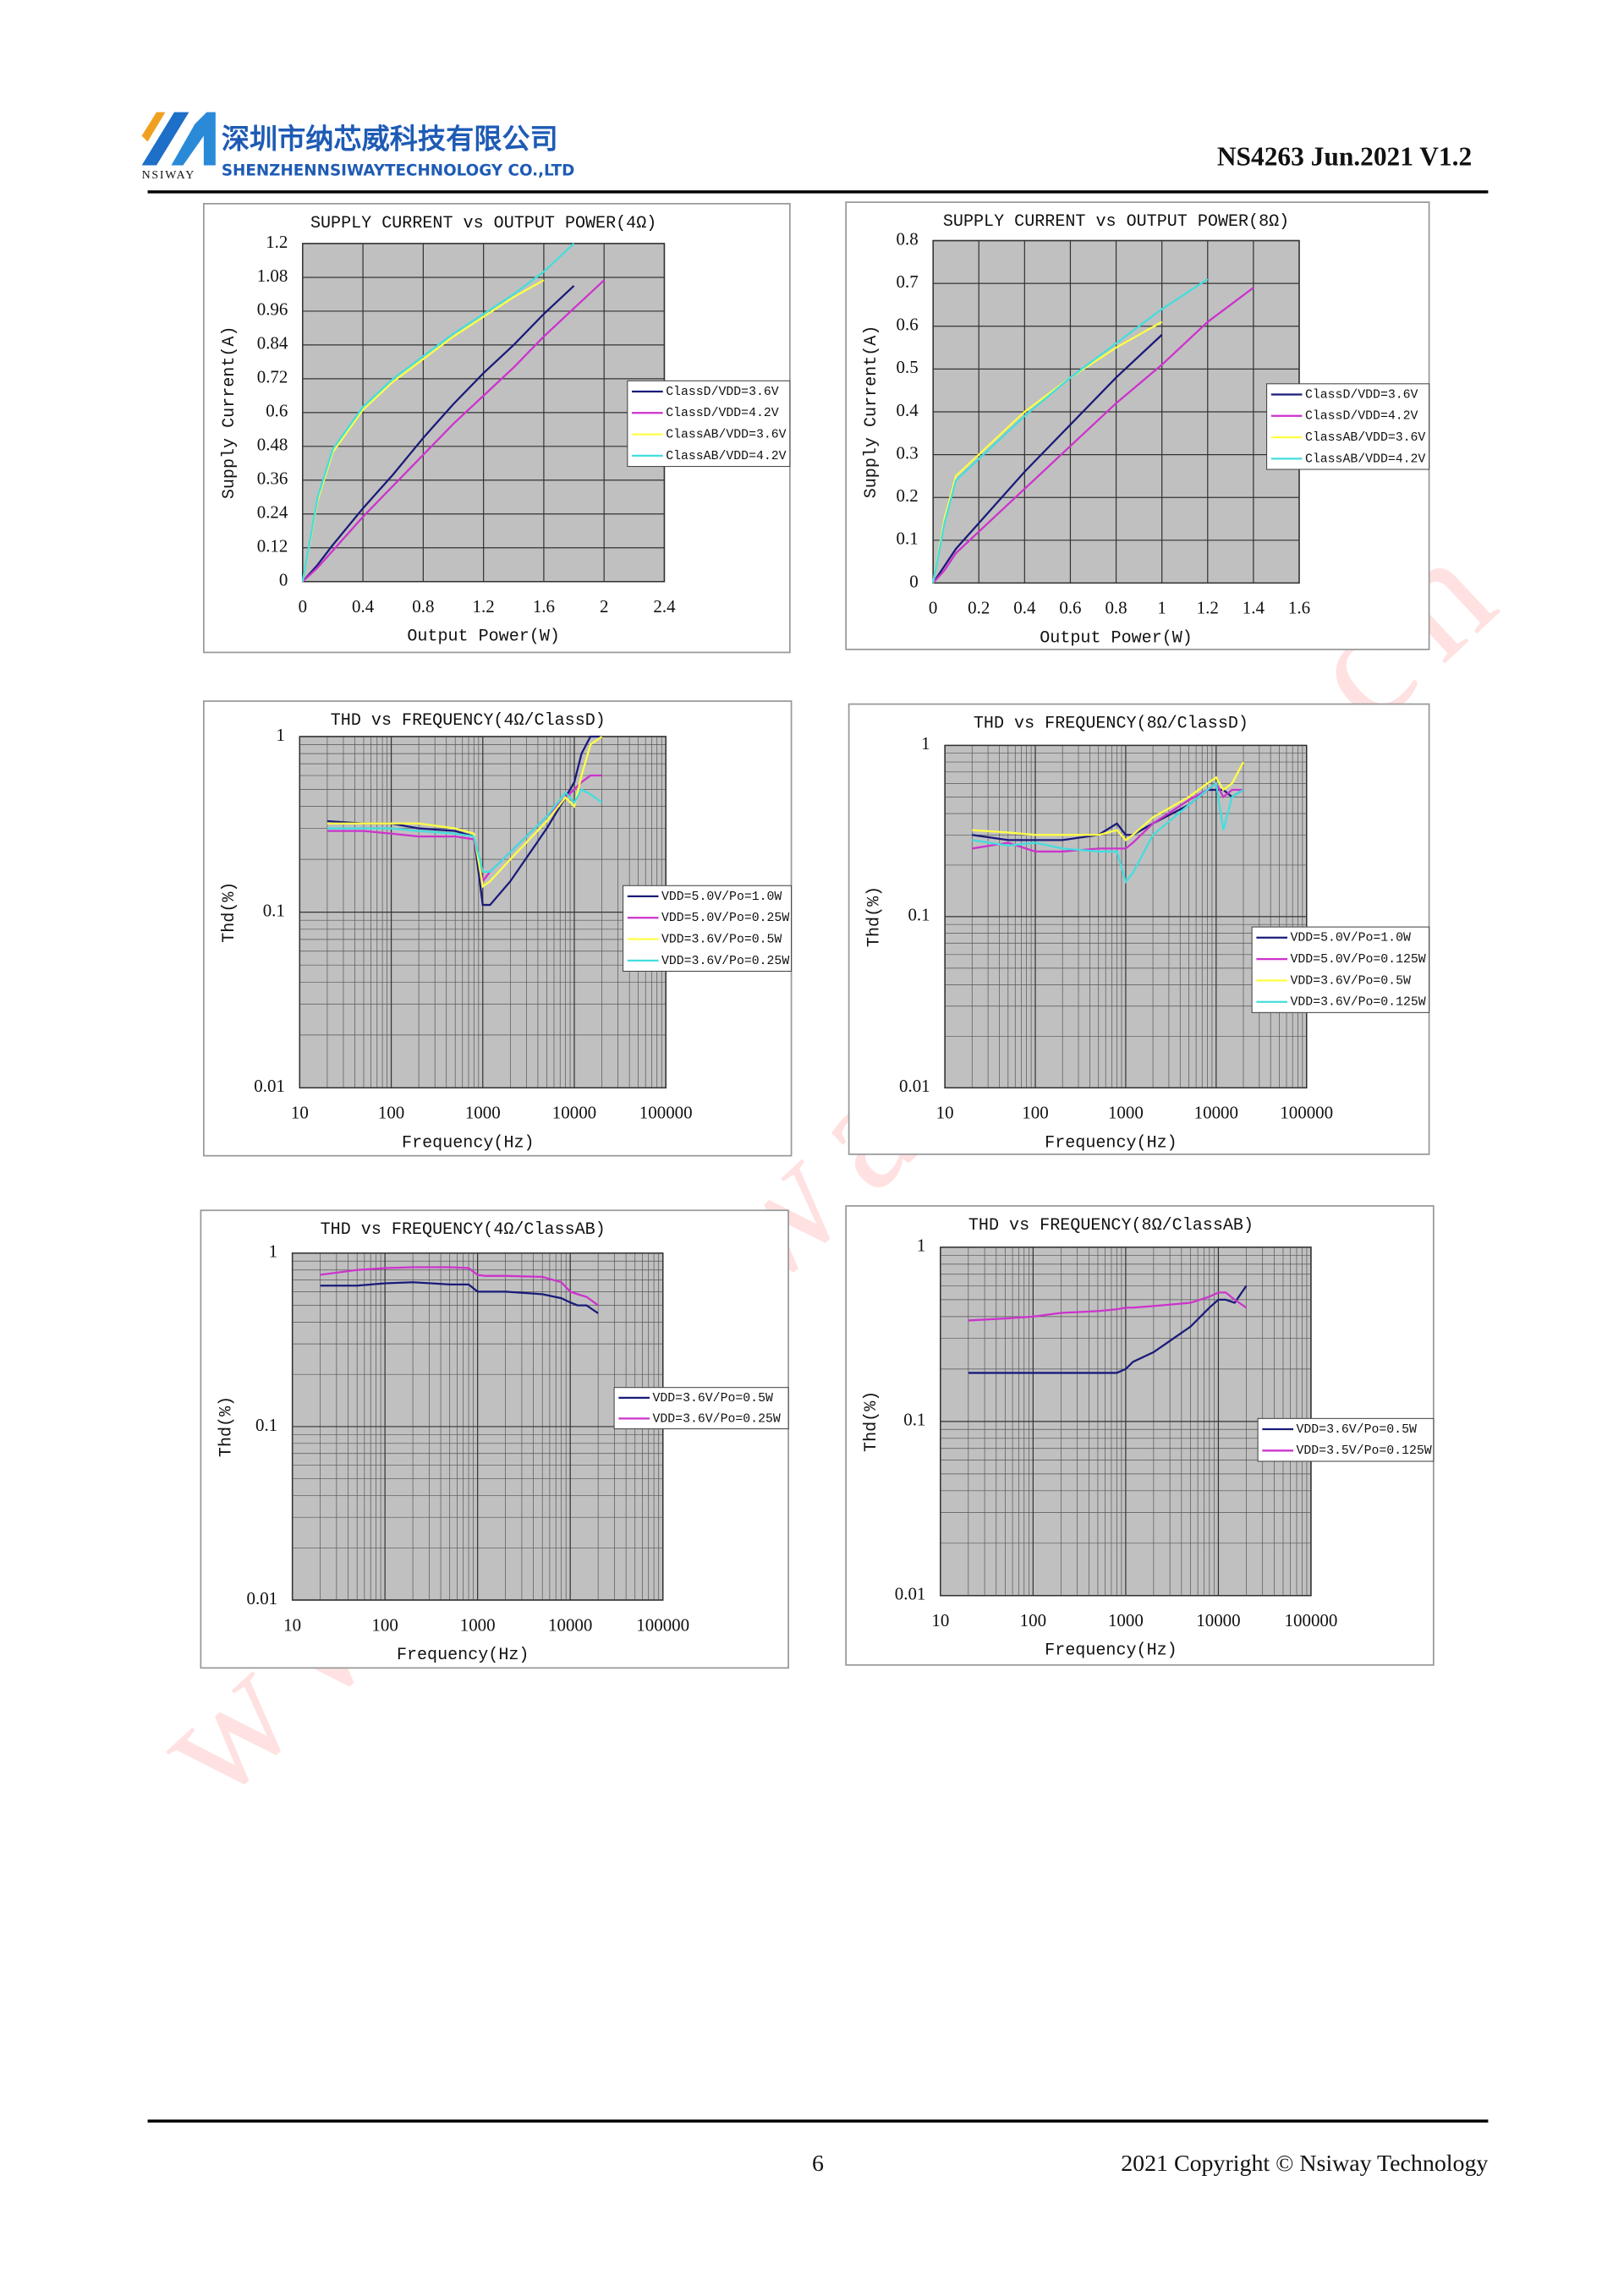  Describe the element at coordinates (168, 176) in the screenshot. I see `logo-text: NSIWAY` at that location.